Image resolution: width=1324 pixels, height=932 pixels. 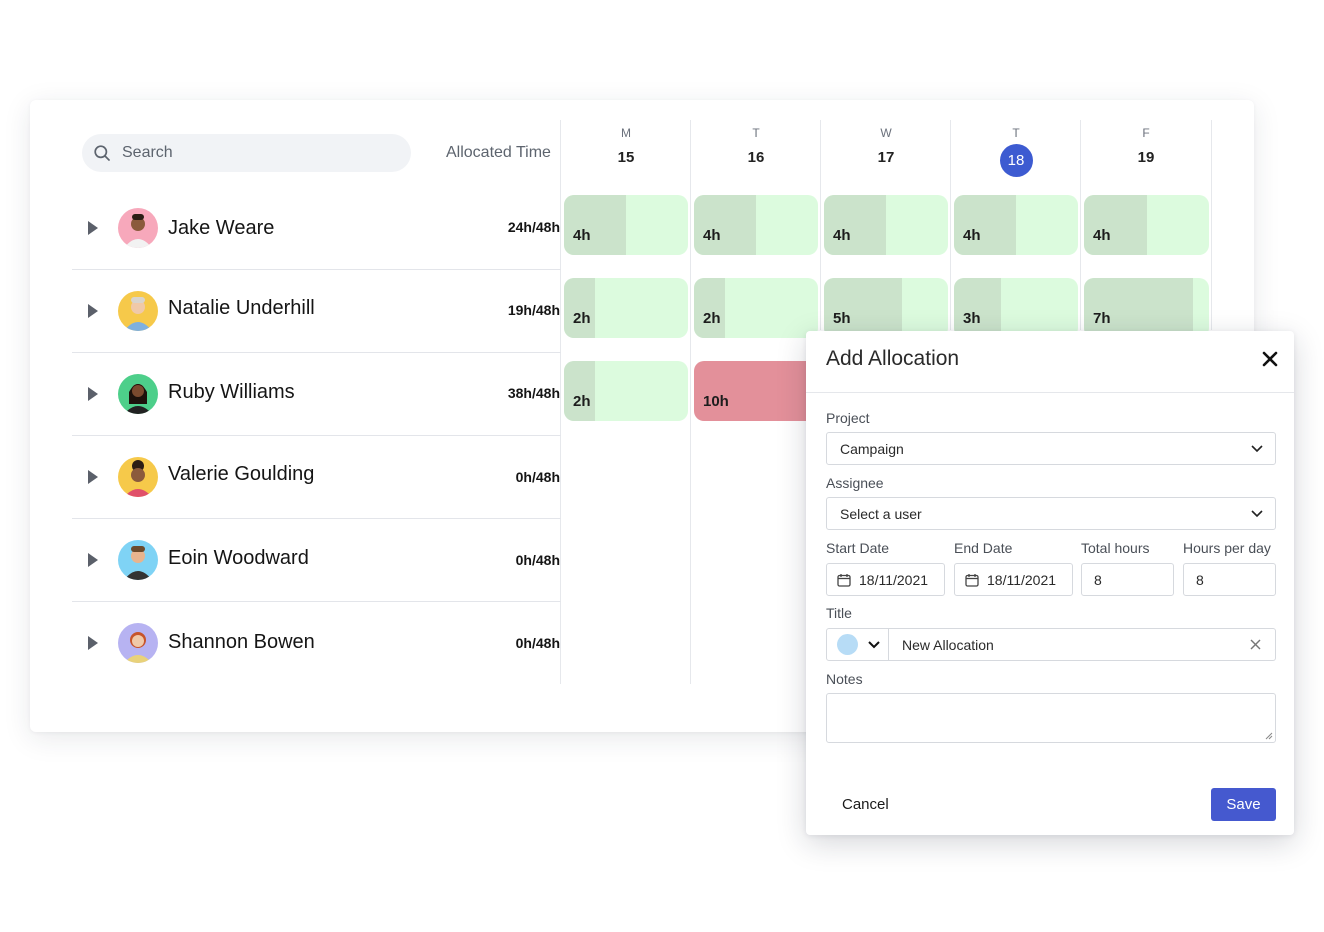 What do you see at coordinates (1022, 579) in the screenshot?
I see `end-date-value: 18/11/2021` at bounding box center [1022, 579].